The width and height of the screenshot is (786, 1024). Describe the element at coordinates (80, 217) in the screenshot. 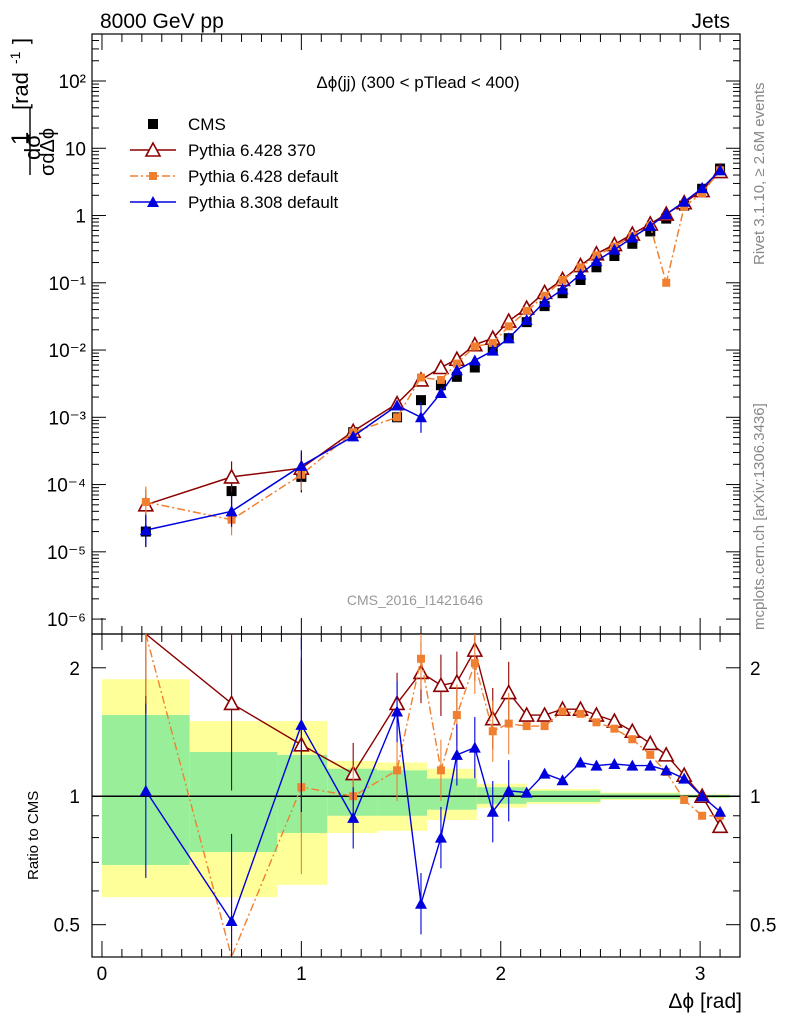

I see `main-ytick-label: 1` at that location.